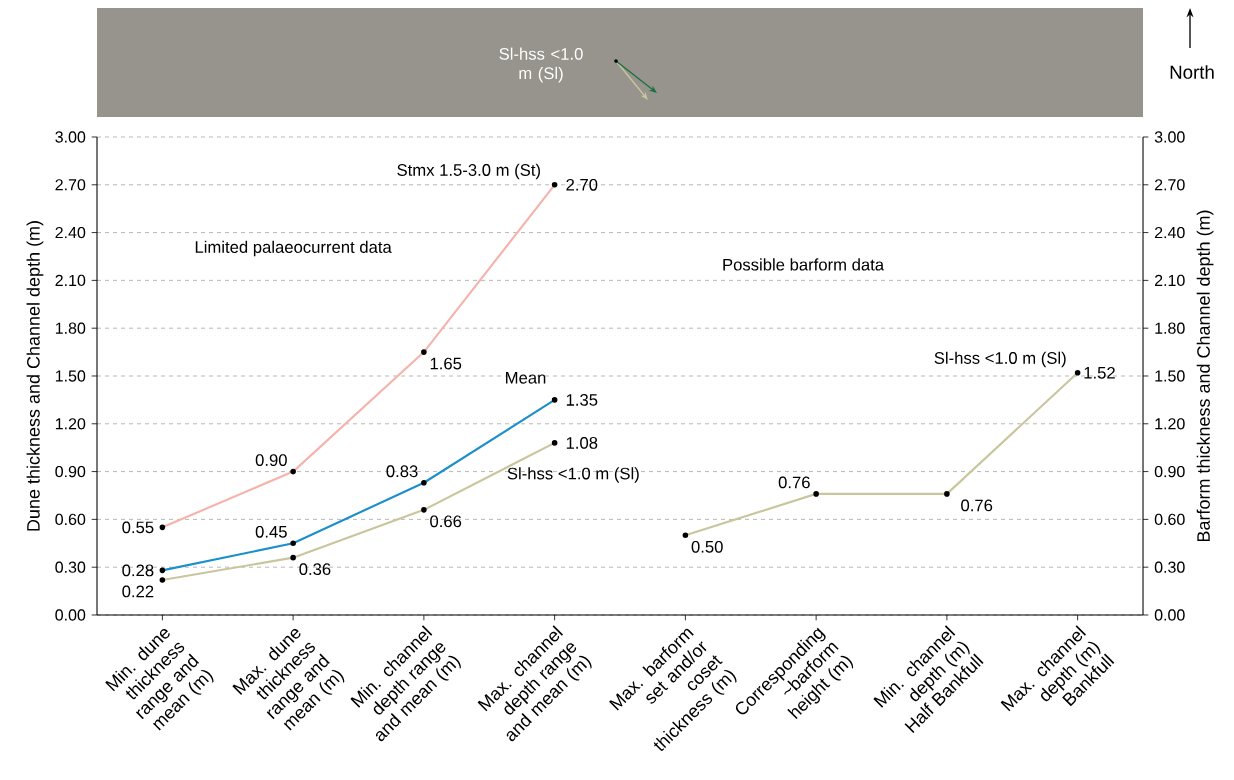  I want to click on y2-tick-label: 2.70, so click(1169, 185).